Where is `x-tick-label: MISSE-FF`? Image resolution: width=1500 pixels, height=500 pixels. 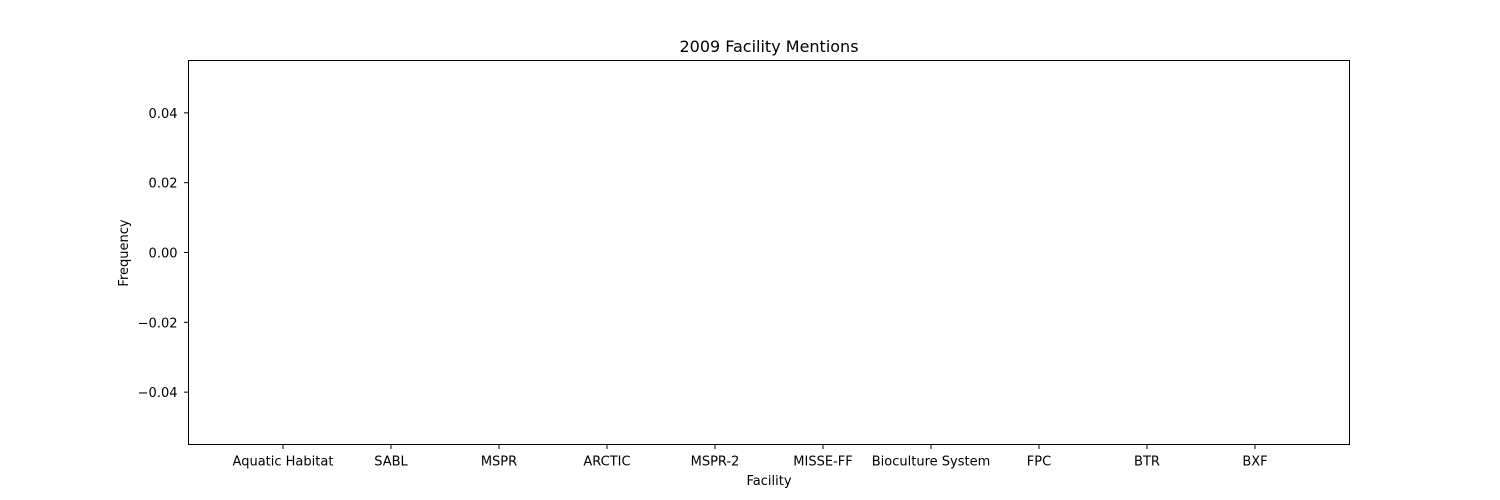
x-tick-label: MISSE-FF is located at coordinates (822, 462).